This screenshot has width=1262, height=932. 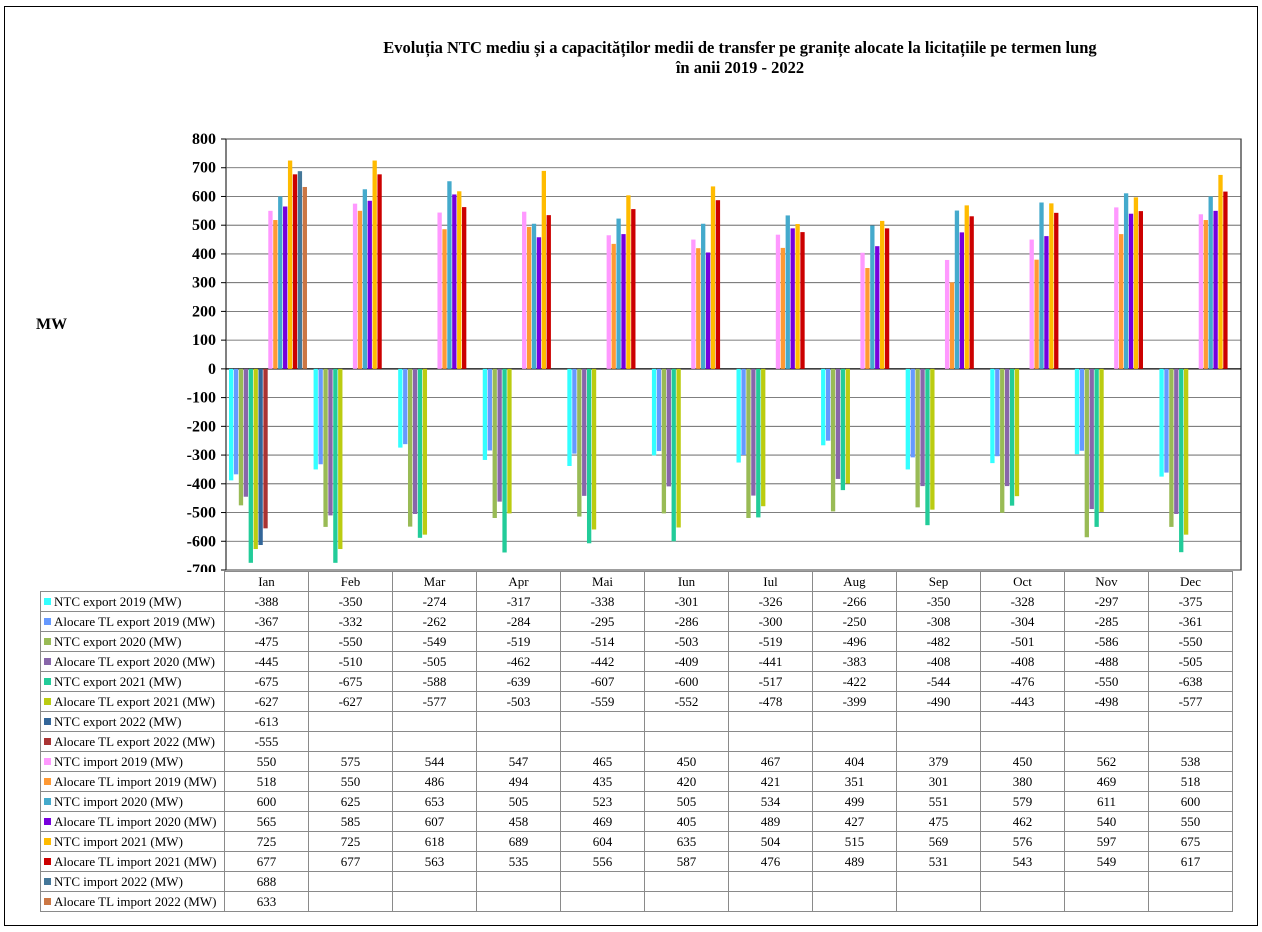 What do you see at coordinates (518, 641) in the screenshot?
I see `table-cell: -519` at bounding box center [518, 641].